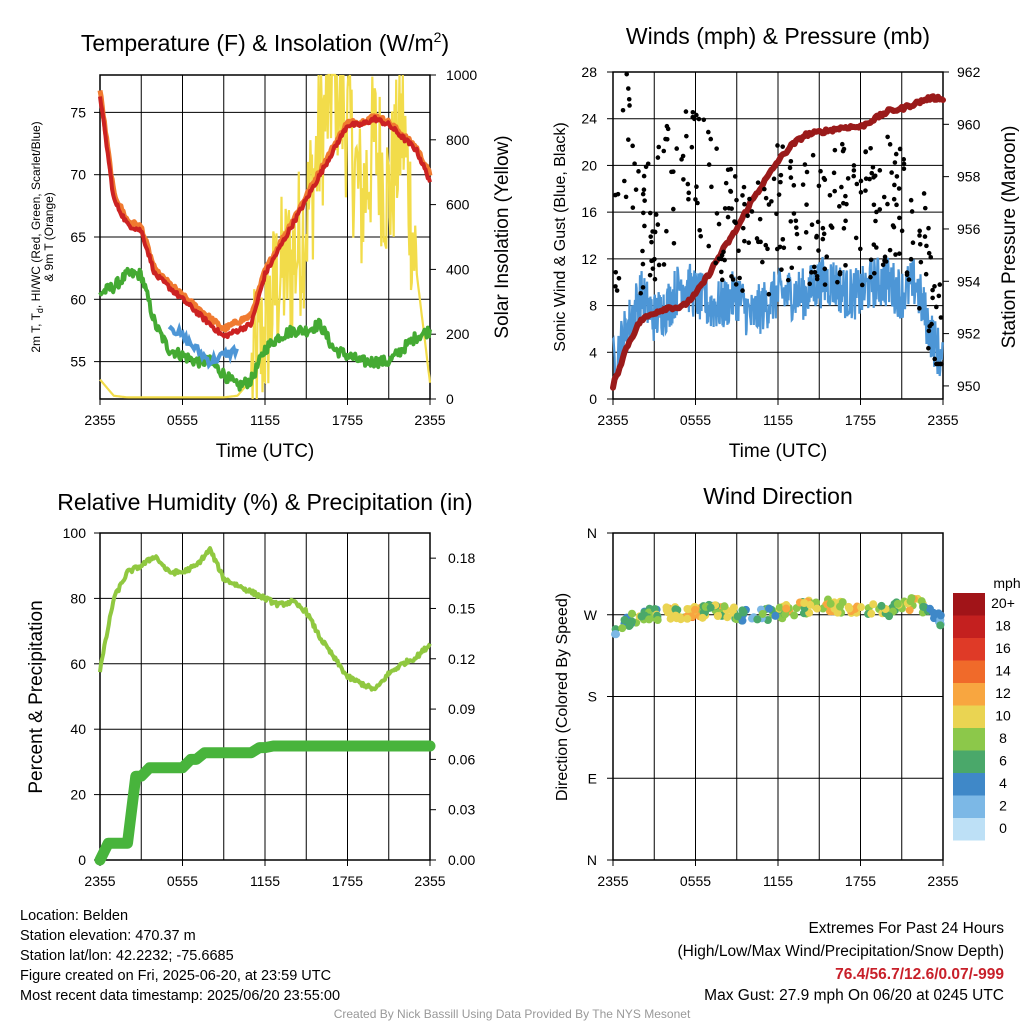 Image resolution: width=1024 pixels, height=1024 pixels. Describe the element at coordinates (1003, 761) in the screenshot. I see `colorbar-label: 6` at that location.